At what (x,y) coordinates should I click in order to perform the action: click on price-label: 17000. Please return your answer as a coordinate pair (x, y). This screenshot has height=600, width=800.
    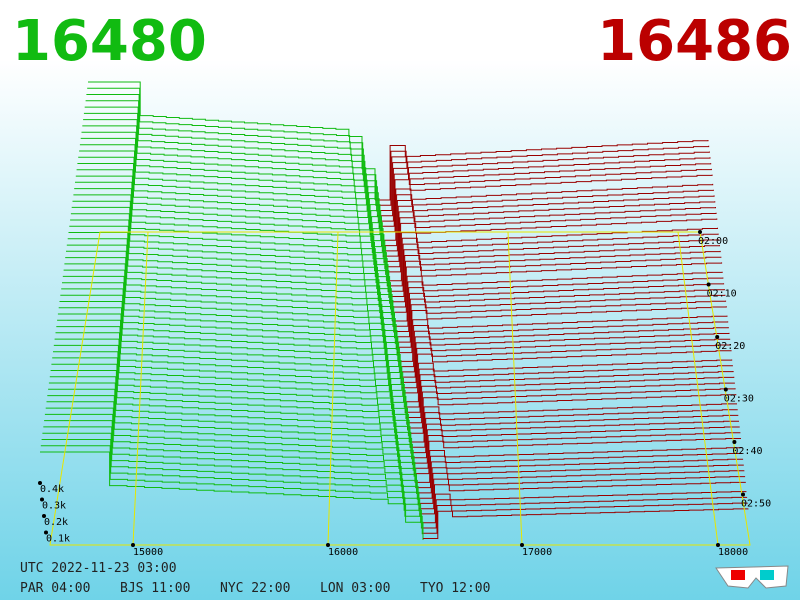
    Looking at the image, I should click on (537, 552).